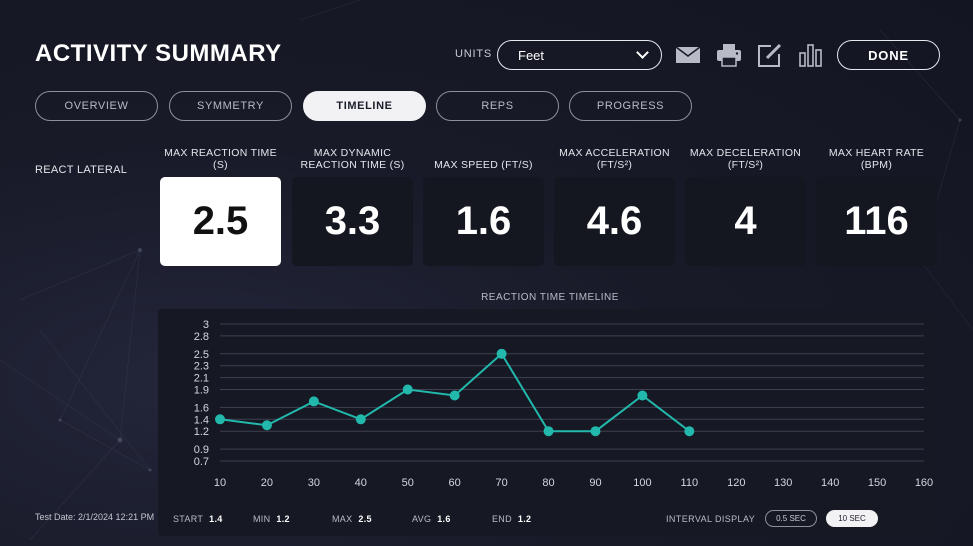 Image resolution: width=973 pixels, height=546 pixels. Describe the element at coordinates (408, 483) in the screenshot. I see `x-tick-label: 50` at that location.